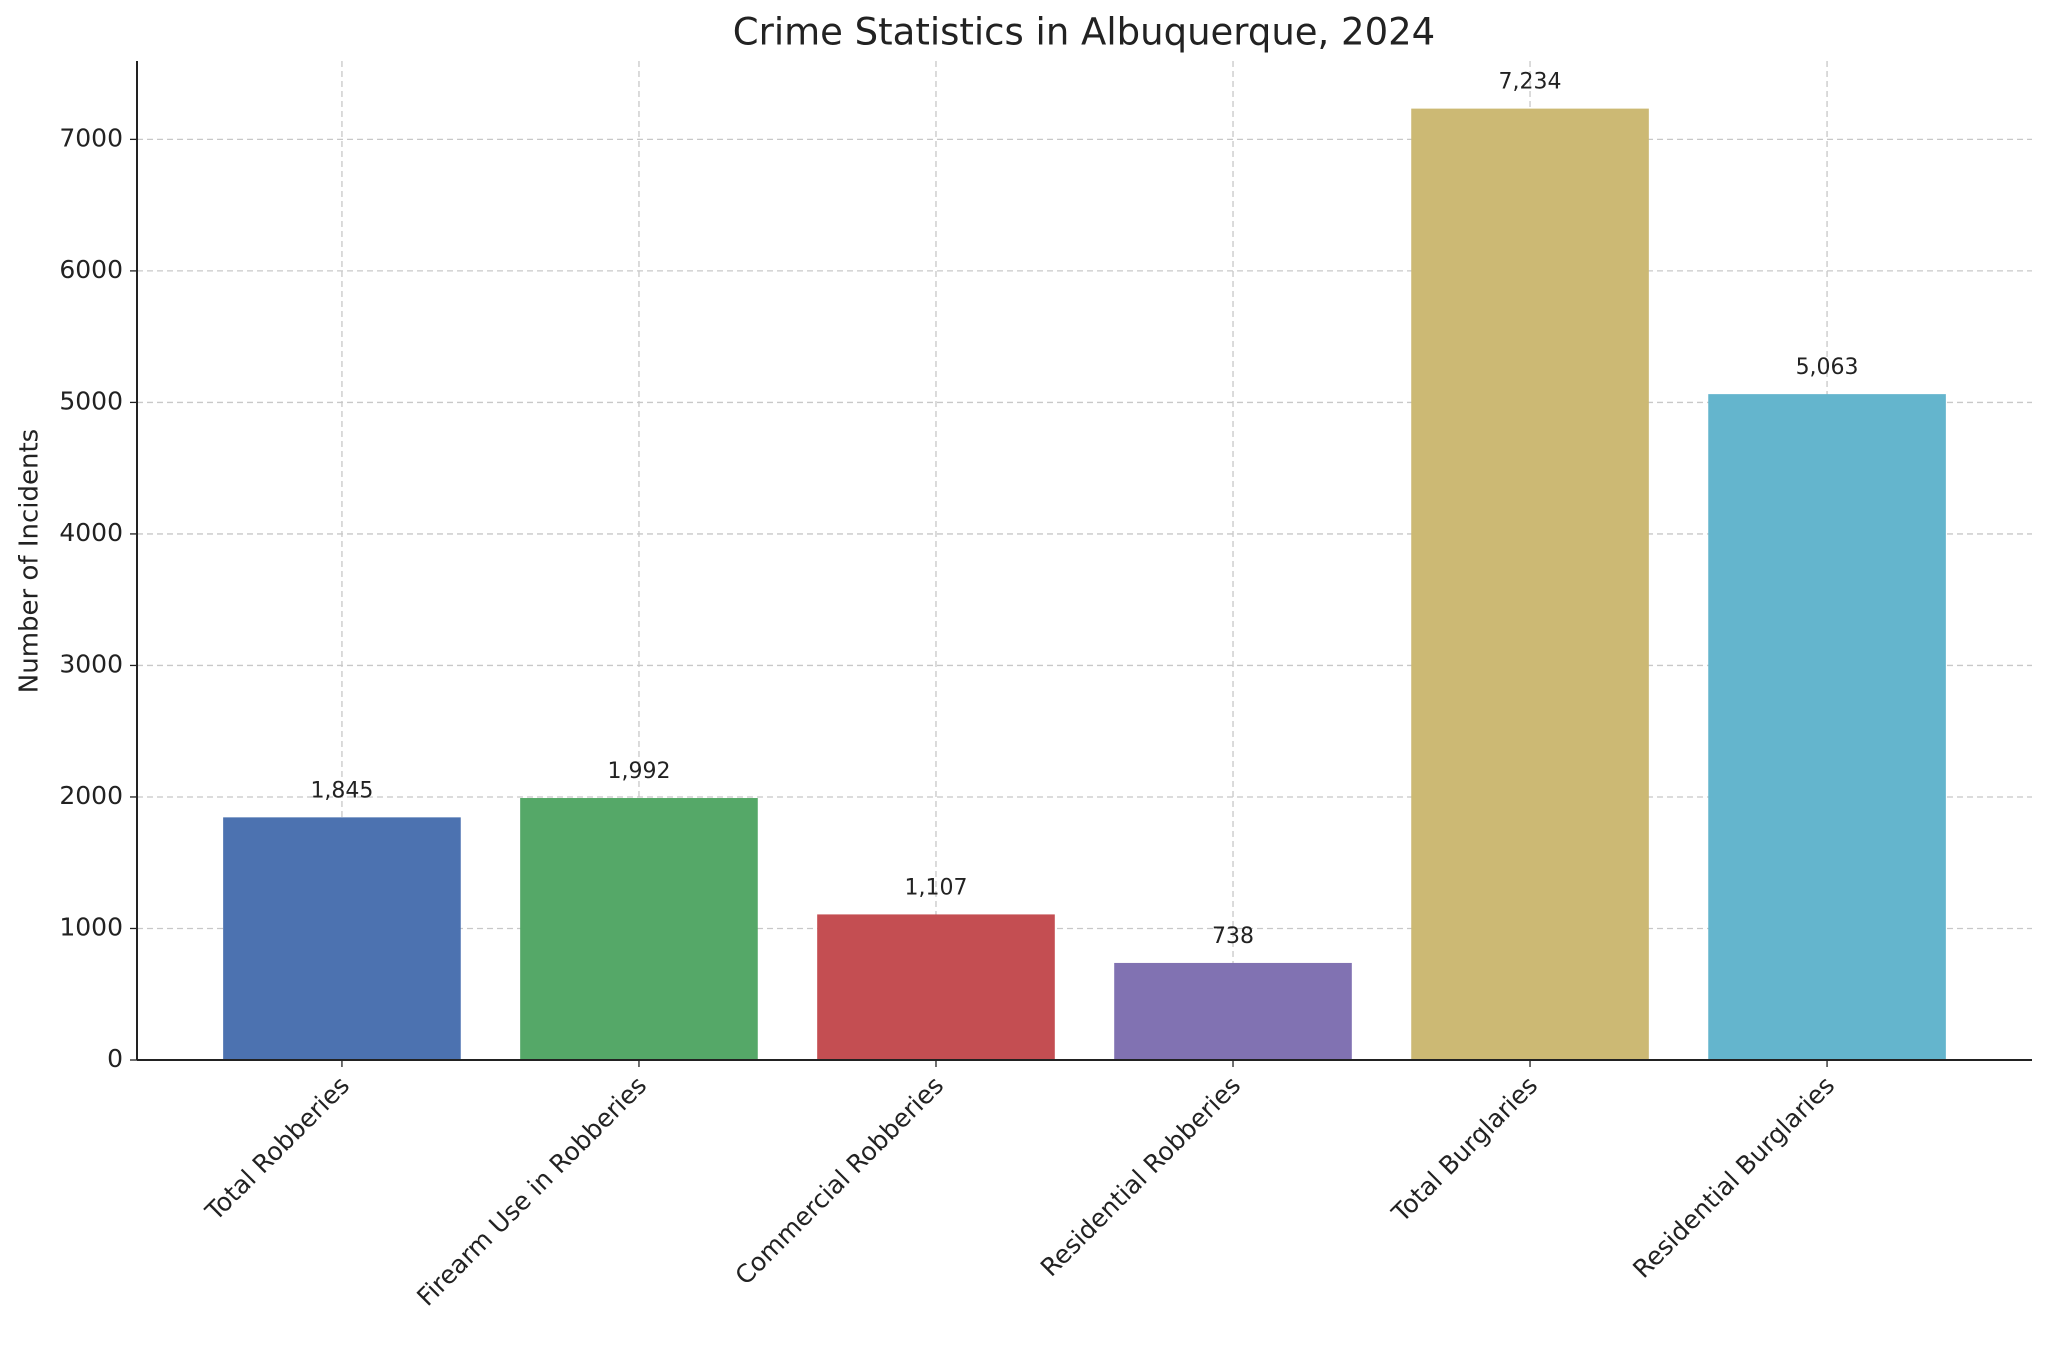  Describe the element at coordinates (1084, 32) in the screenshot. I see `chart-title: Crime Statistics in Albuquerque, 2024` at that location.